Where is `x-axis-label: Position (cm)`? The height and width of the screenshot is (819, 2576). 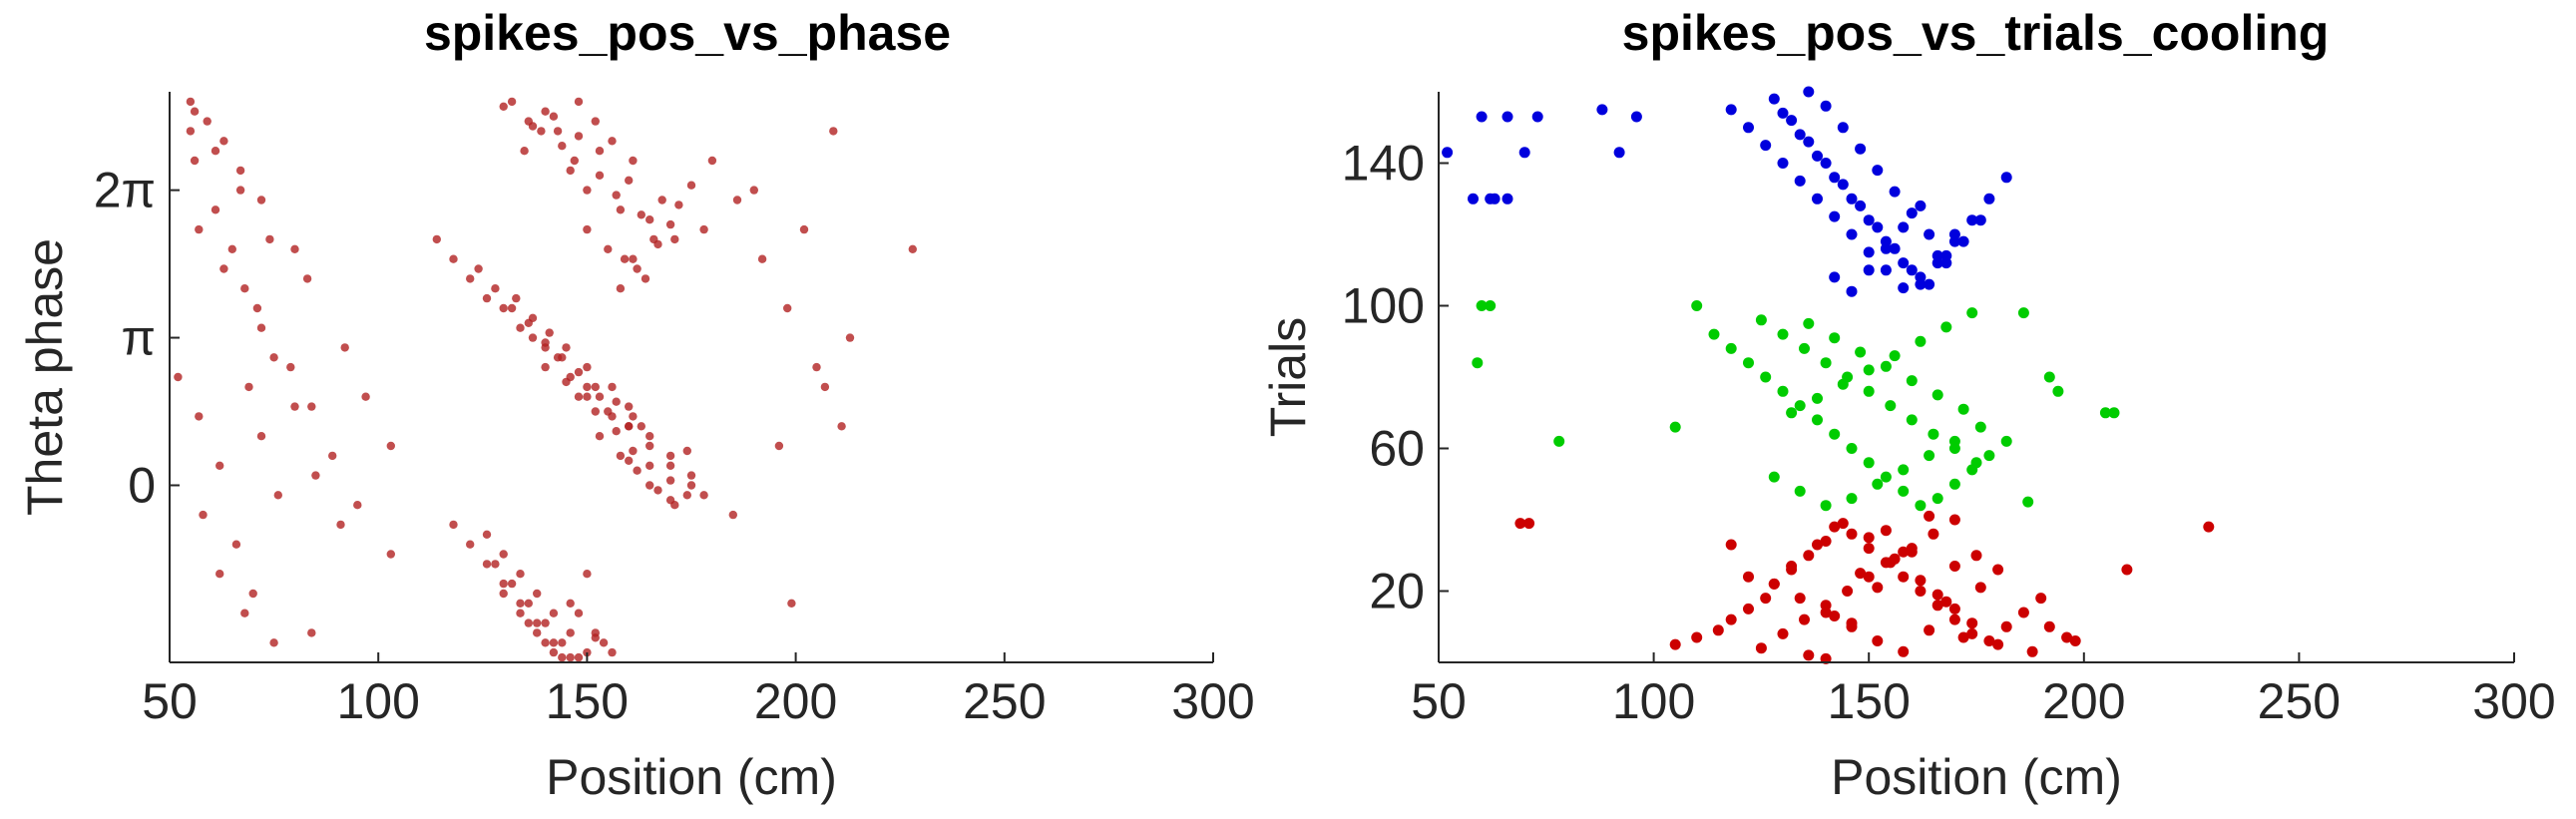
x-axis-label: Position (cm) is located at coordinates (691, 777).